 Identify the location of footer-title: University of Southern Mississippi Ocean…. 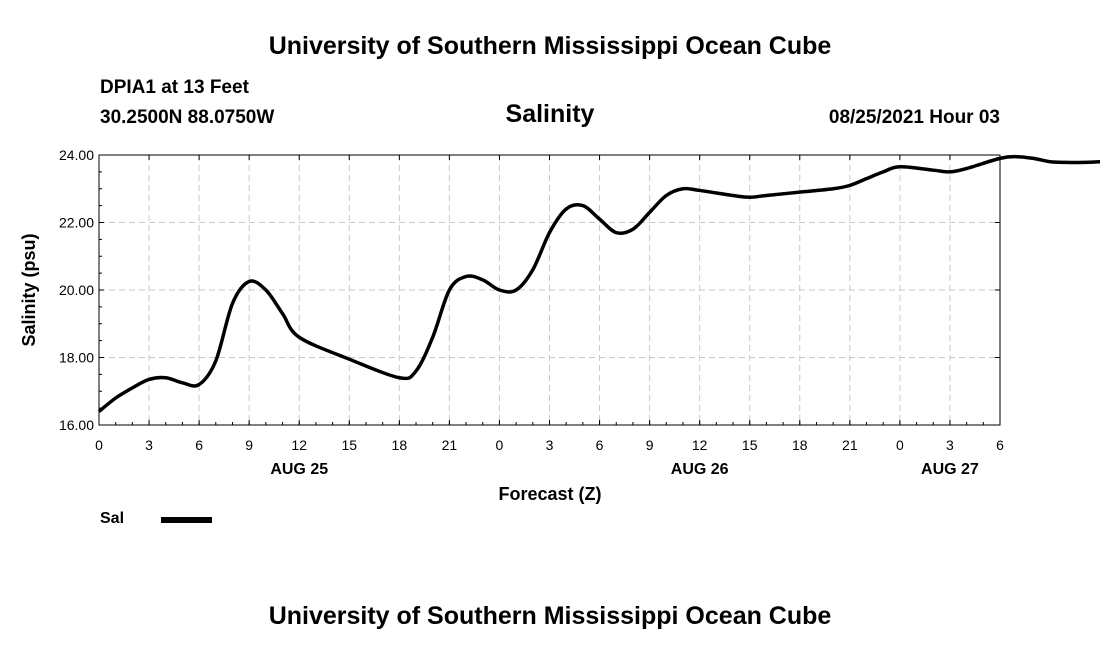
(550, 616).